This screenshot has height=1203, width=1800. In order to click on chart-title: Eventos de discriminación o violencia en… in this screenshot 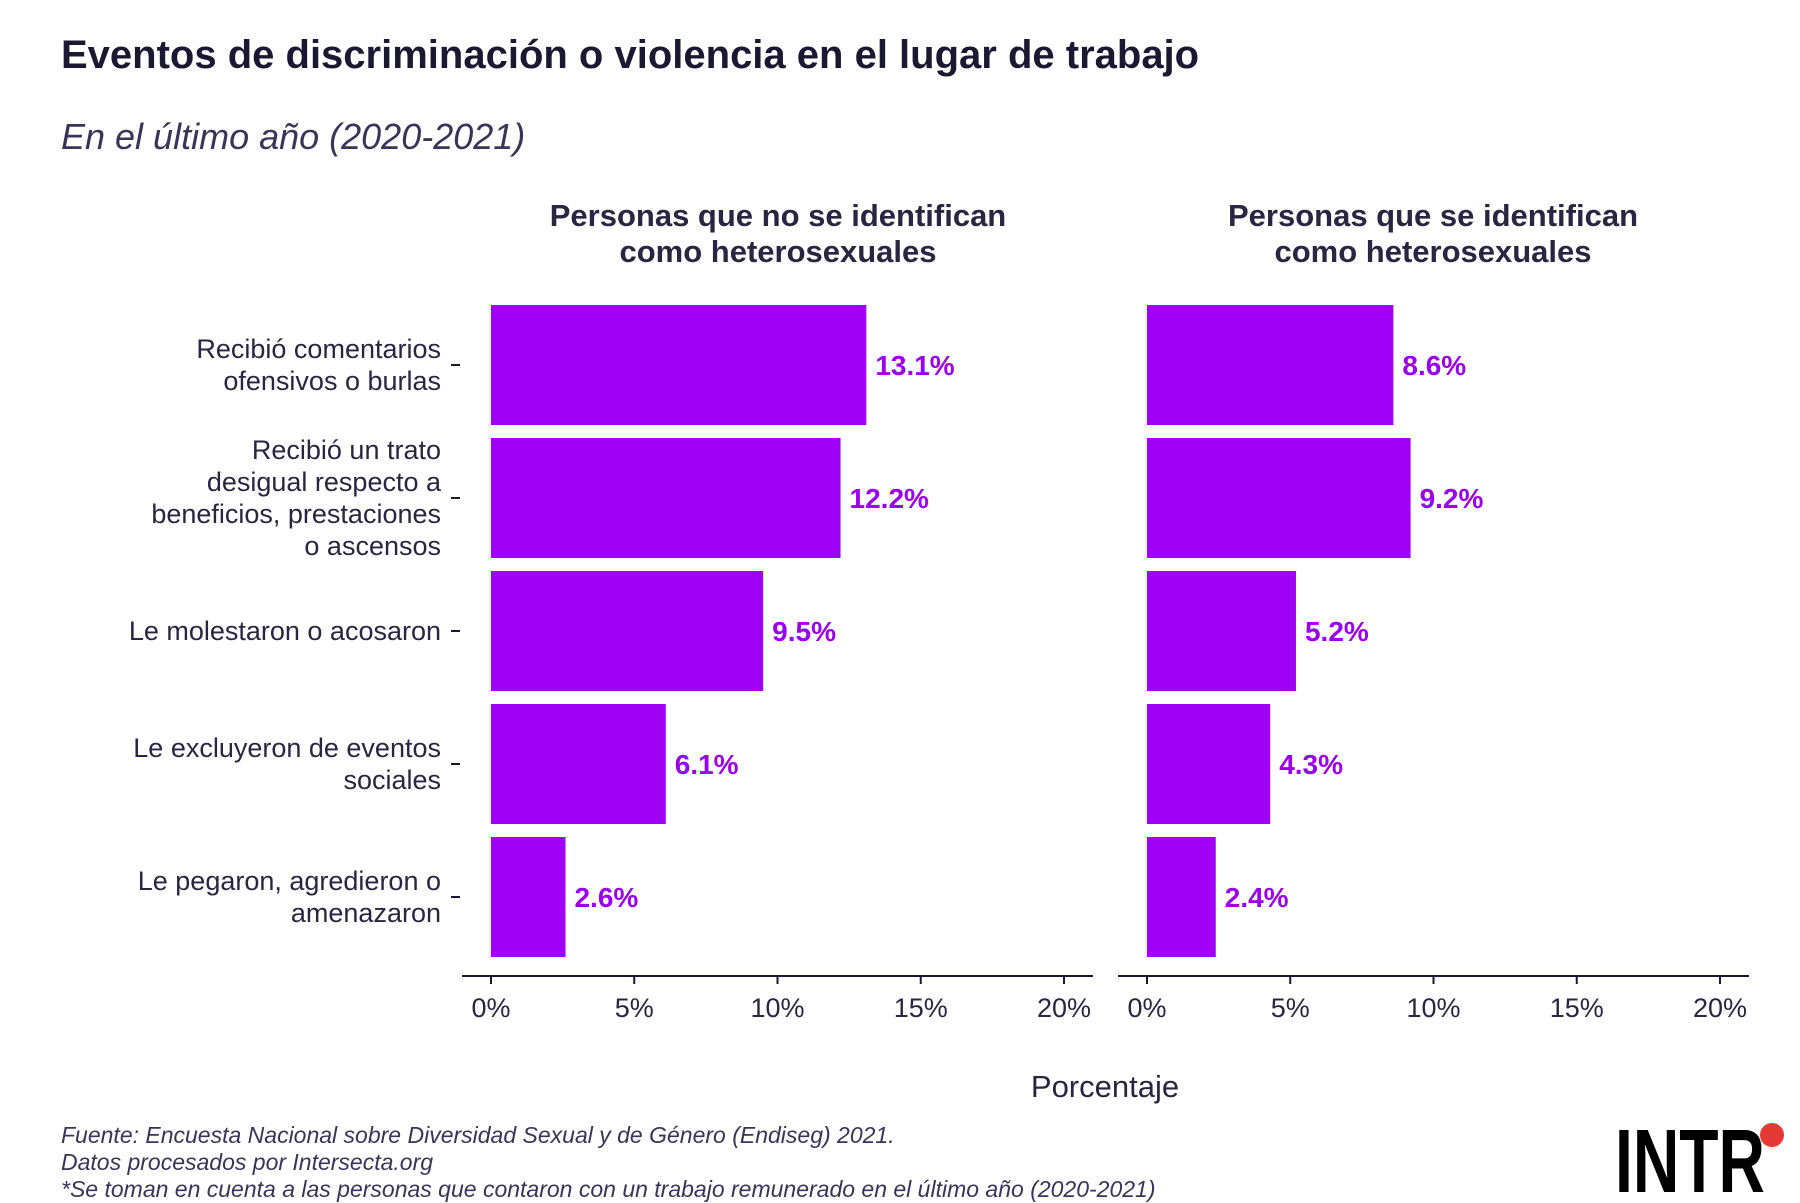, I will do `click(630, 55)`.